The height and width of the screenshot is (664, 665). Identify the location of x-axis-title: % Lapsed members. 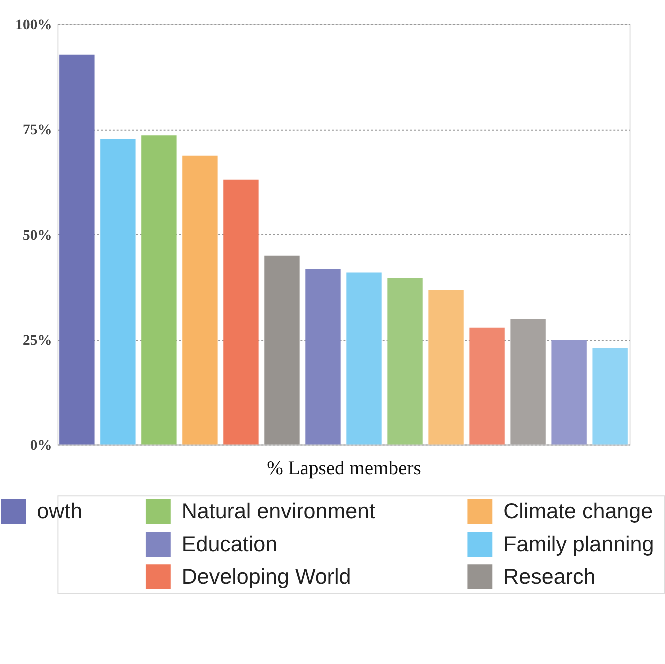
(344, 469).